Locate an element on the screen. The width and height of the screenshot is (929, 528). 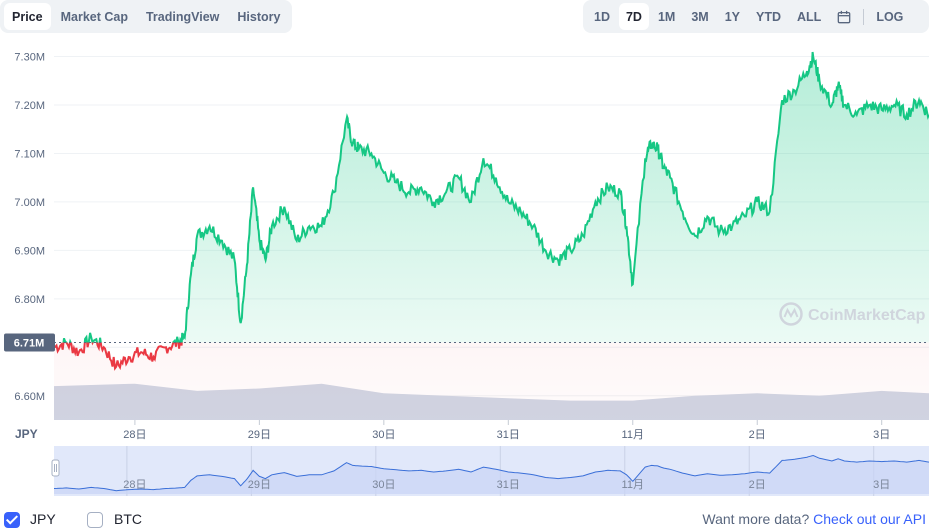
navigator-line is located at coordinates (491, 473).